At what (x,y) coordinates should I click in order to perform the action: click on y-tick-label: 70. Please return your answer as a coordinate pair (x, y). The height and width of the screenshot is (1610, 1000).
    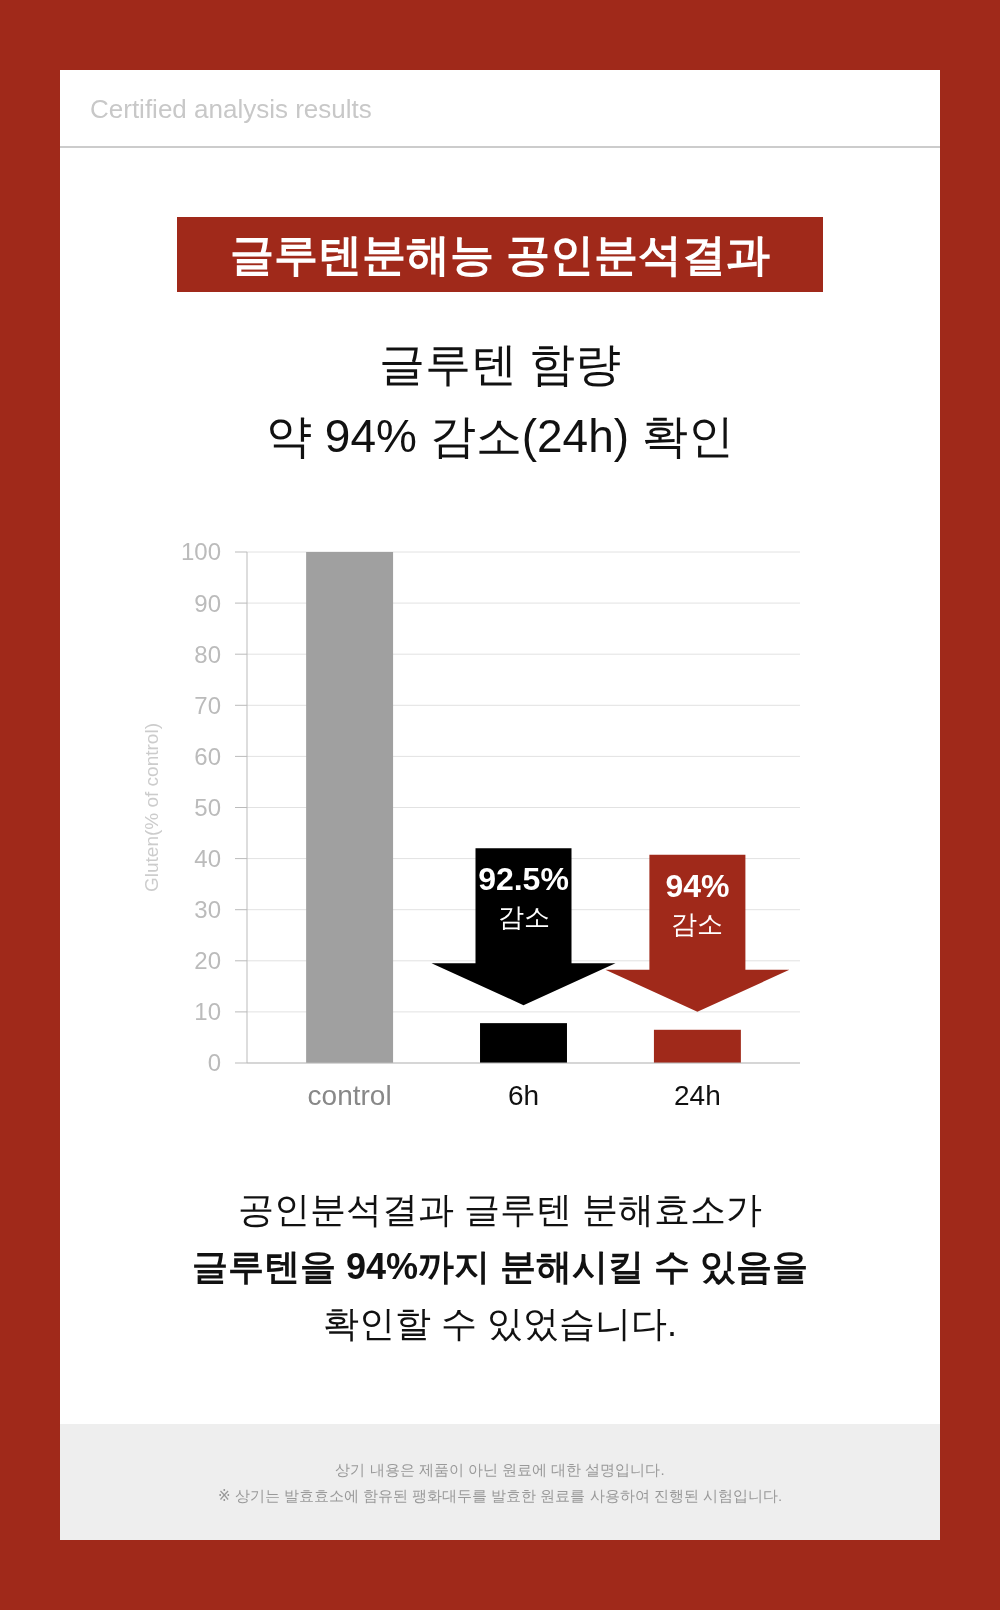
    Looking at the image, I should click on (207, 705).